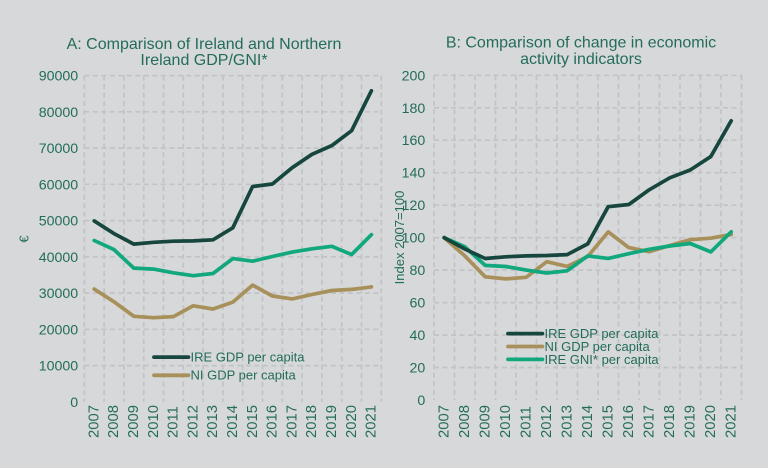 This screenshot has width=768, height=468. What do you see at coordinates (414, 206) in the screenshot?
I see `svg-text: 120` at bounding box center [414, 206].